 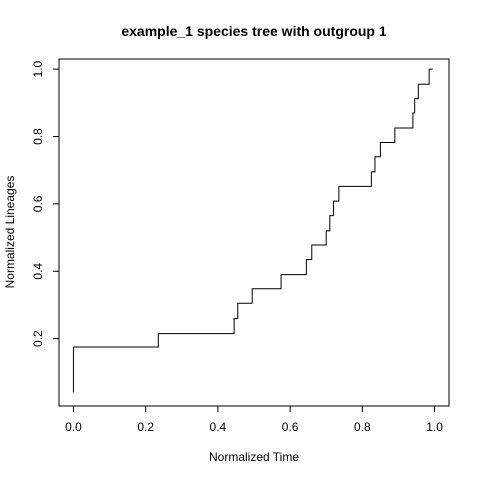 I want to click on y-axis: 0.2 0.4 0.6 0.8 1.0, so click(x=45, y=203).